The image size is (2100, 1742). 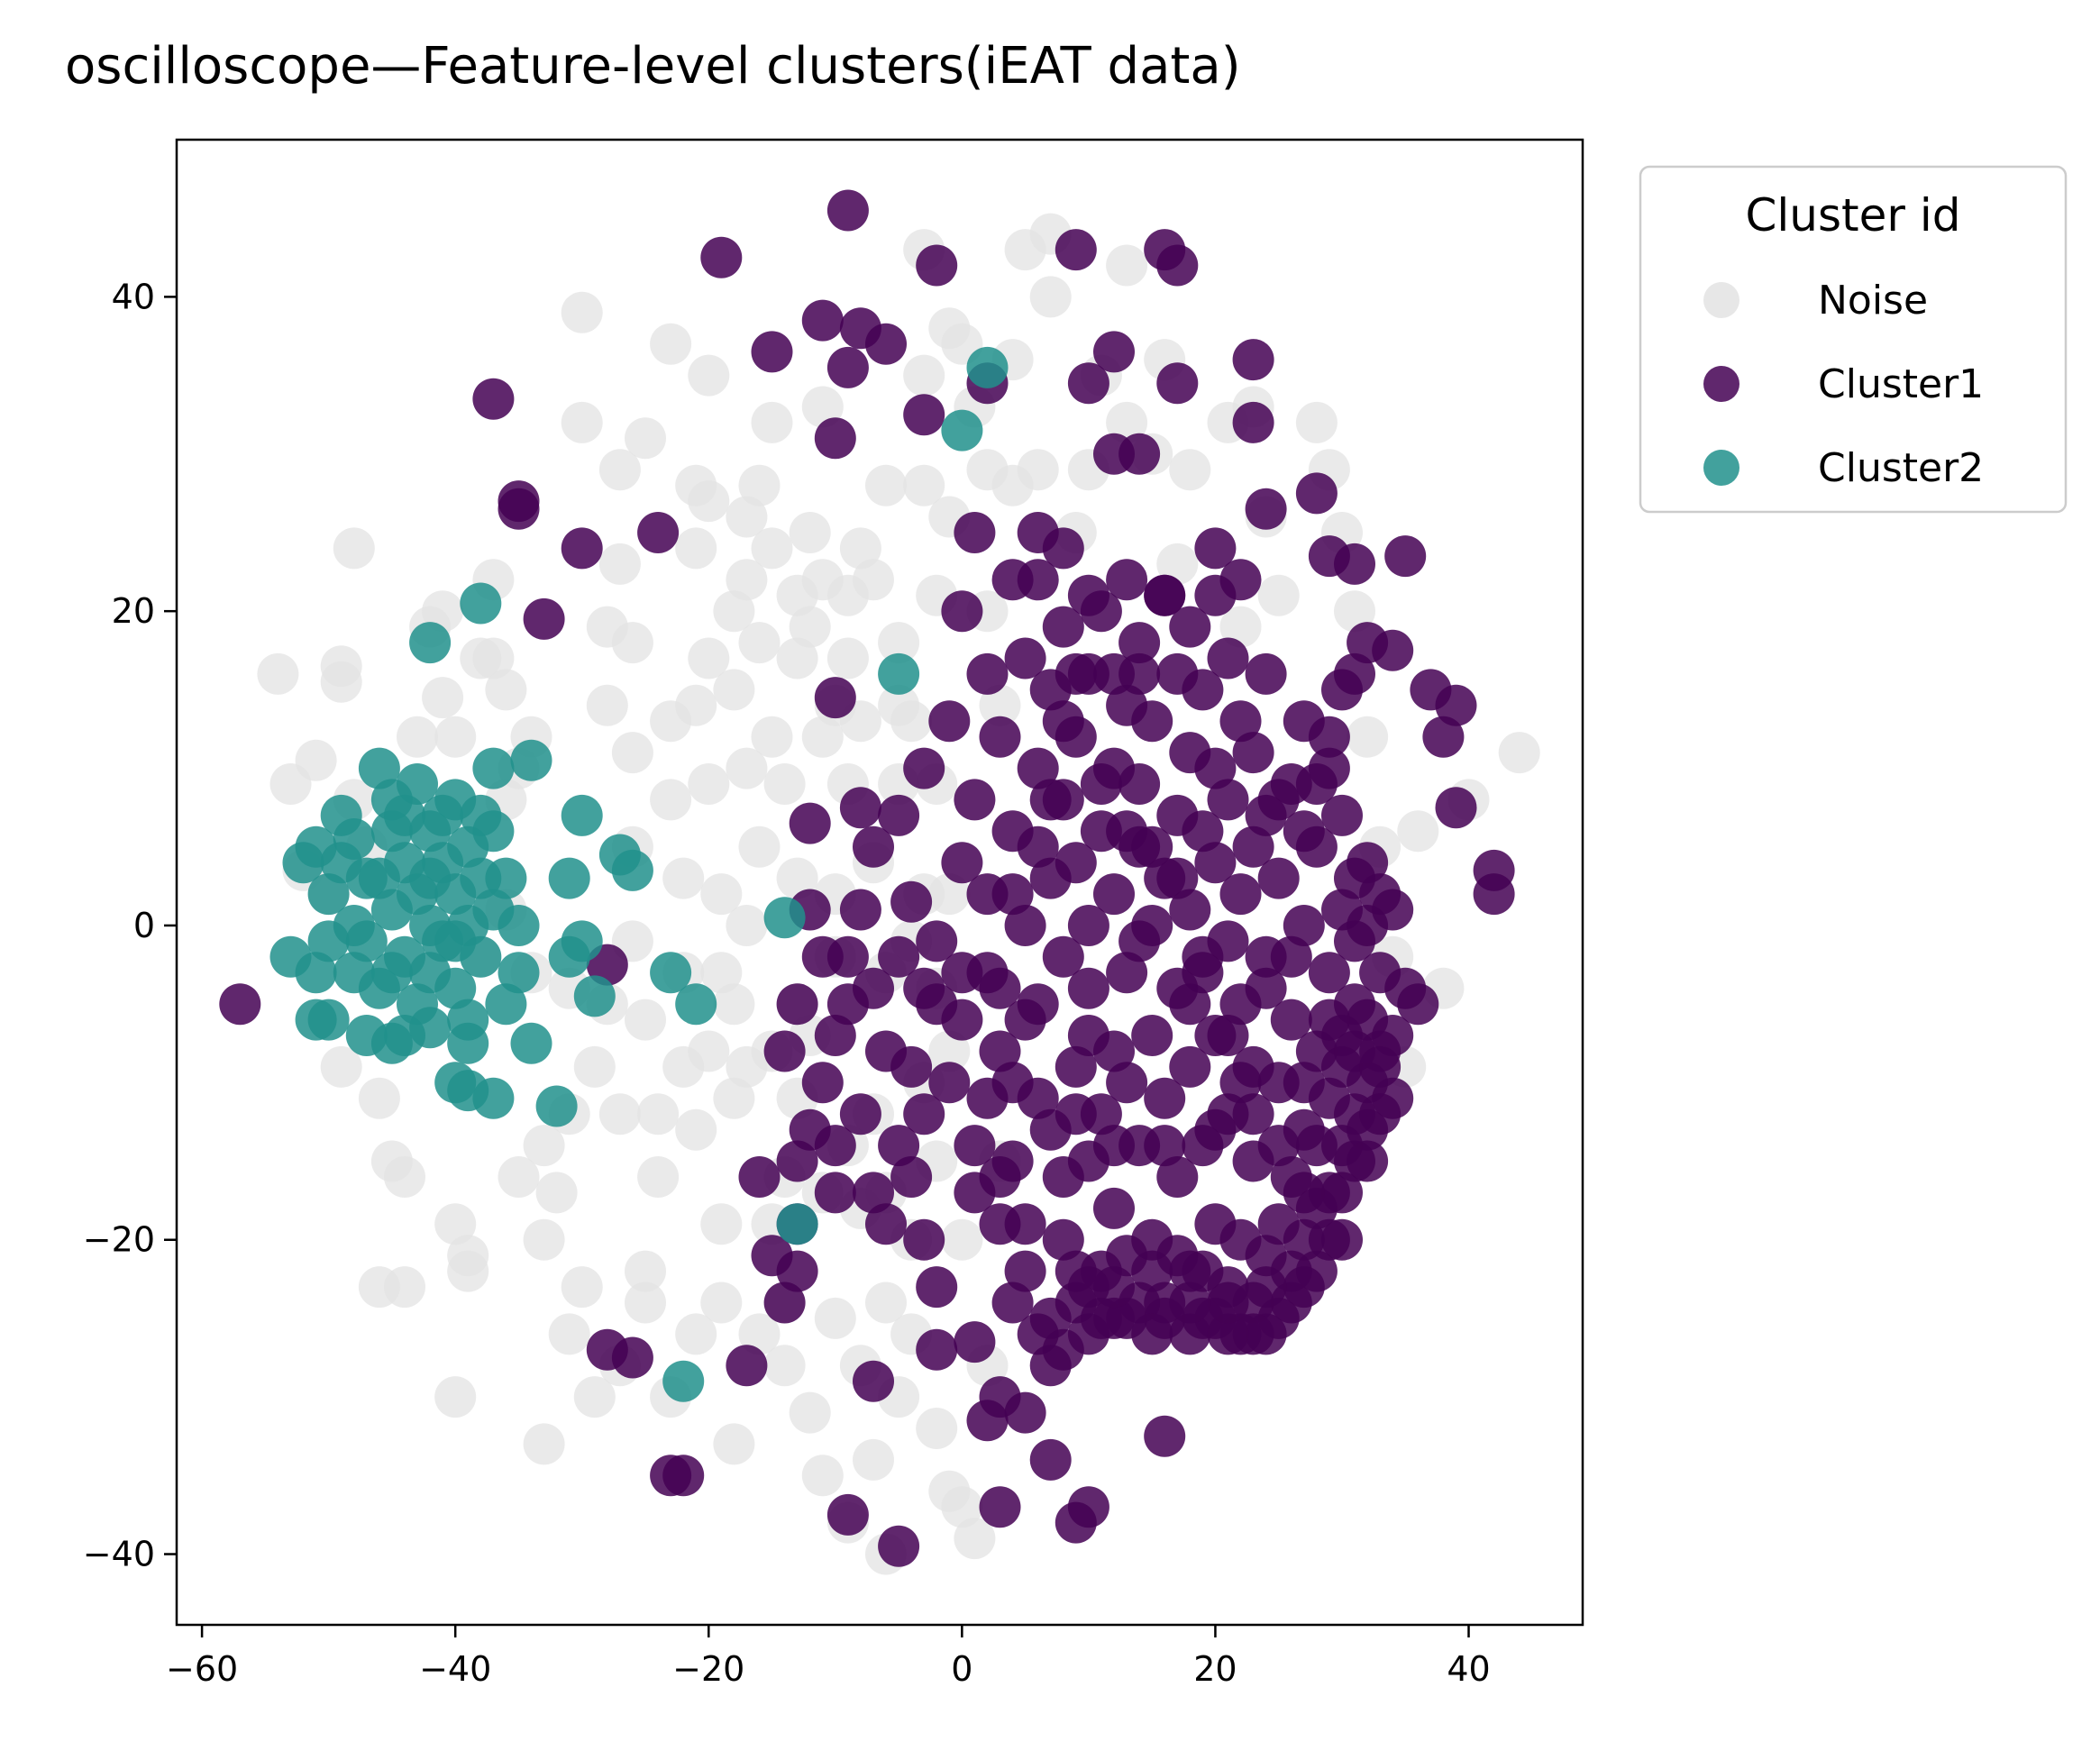 I want to click on x-tick-label: −20, so click(x=708, y=1669).